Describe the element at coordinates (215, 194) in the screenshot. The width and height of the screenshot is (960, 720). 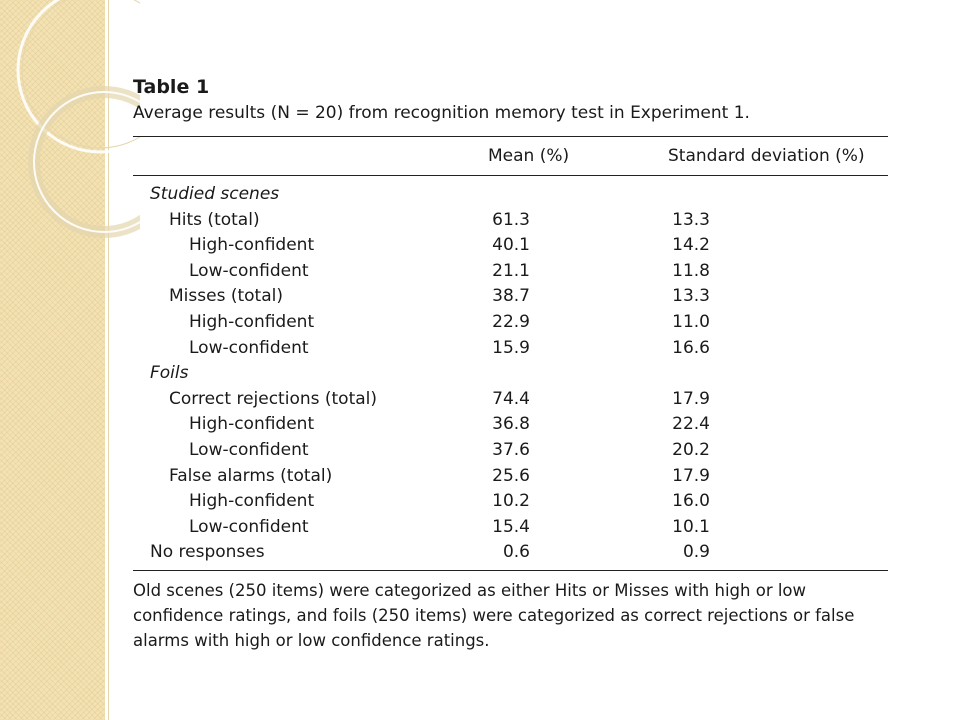
I see `row-label: Studied scenes` at that location.